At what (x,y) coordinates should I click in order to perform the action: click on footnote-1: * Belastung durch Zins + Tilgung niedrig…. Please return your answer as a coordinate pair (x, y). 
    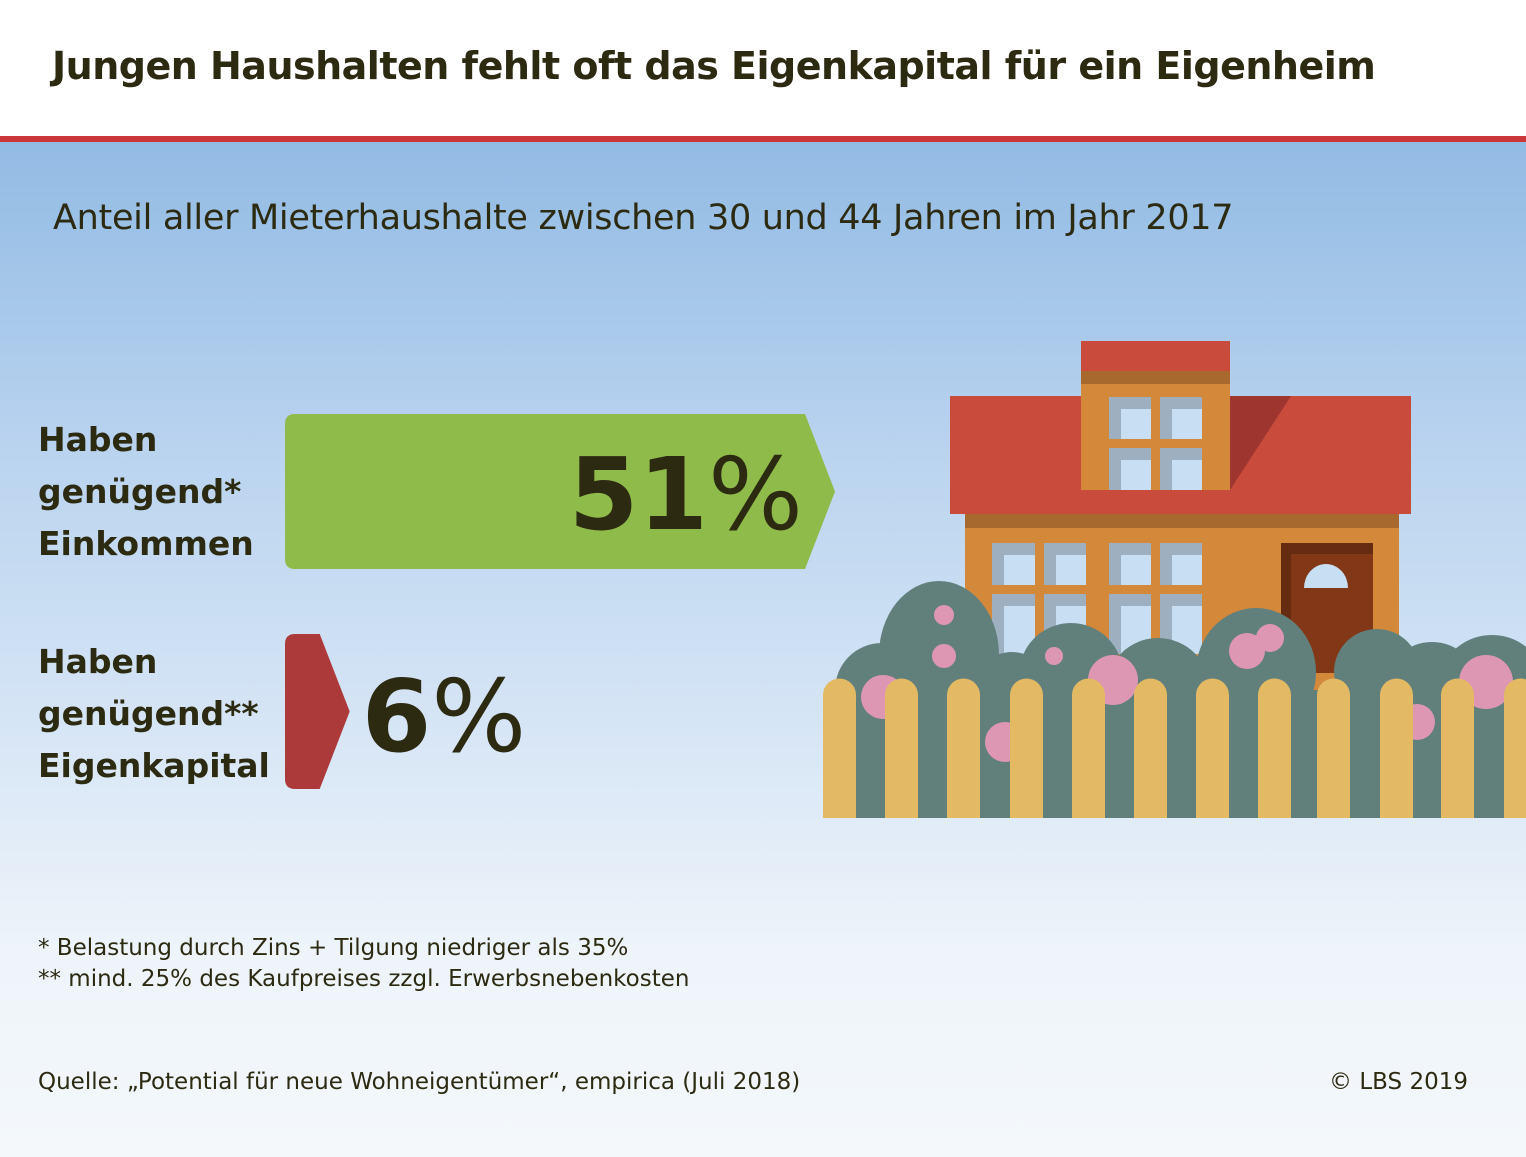
    Looking at the image, I should click on (333, 948).